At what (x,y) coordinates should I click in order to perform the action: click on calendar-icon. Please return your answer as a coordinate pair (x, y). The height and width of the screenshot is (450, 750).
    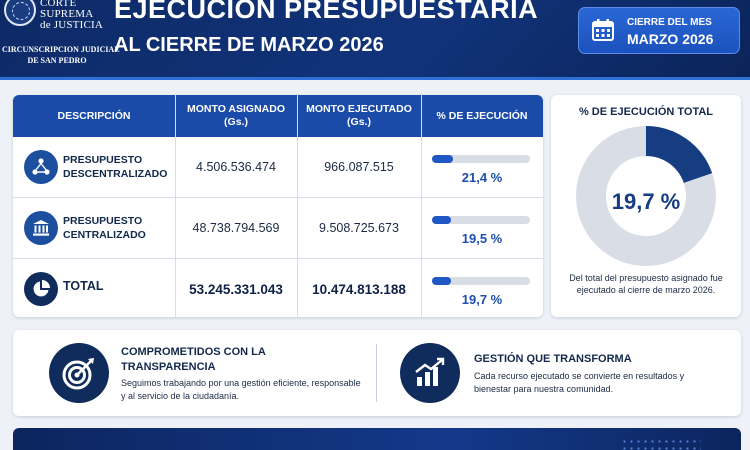
    Looking at the image, I should click on (603, 30).